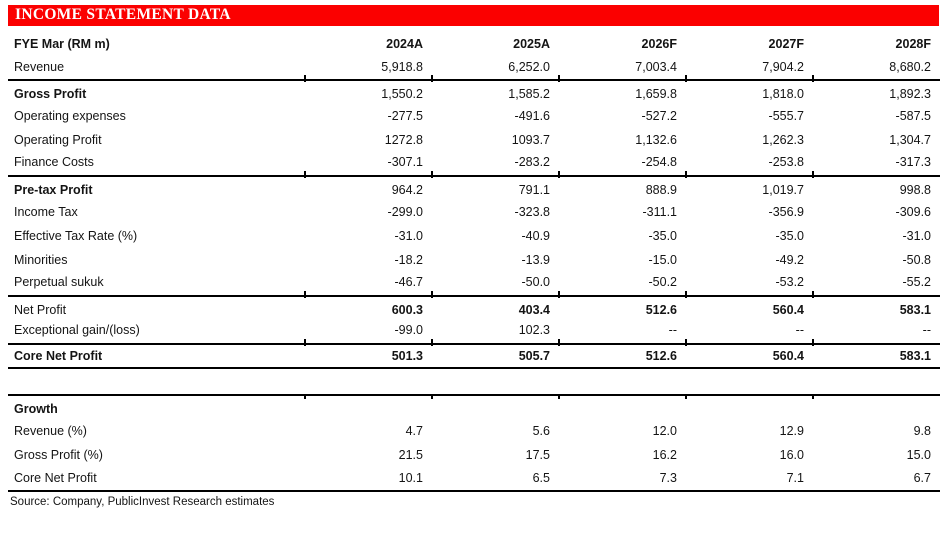 Image resolution: width=948 pixels, height=553 pixels. I want to click on cell-value: 12.0, so click(664, 431).